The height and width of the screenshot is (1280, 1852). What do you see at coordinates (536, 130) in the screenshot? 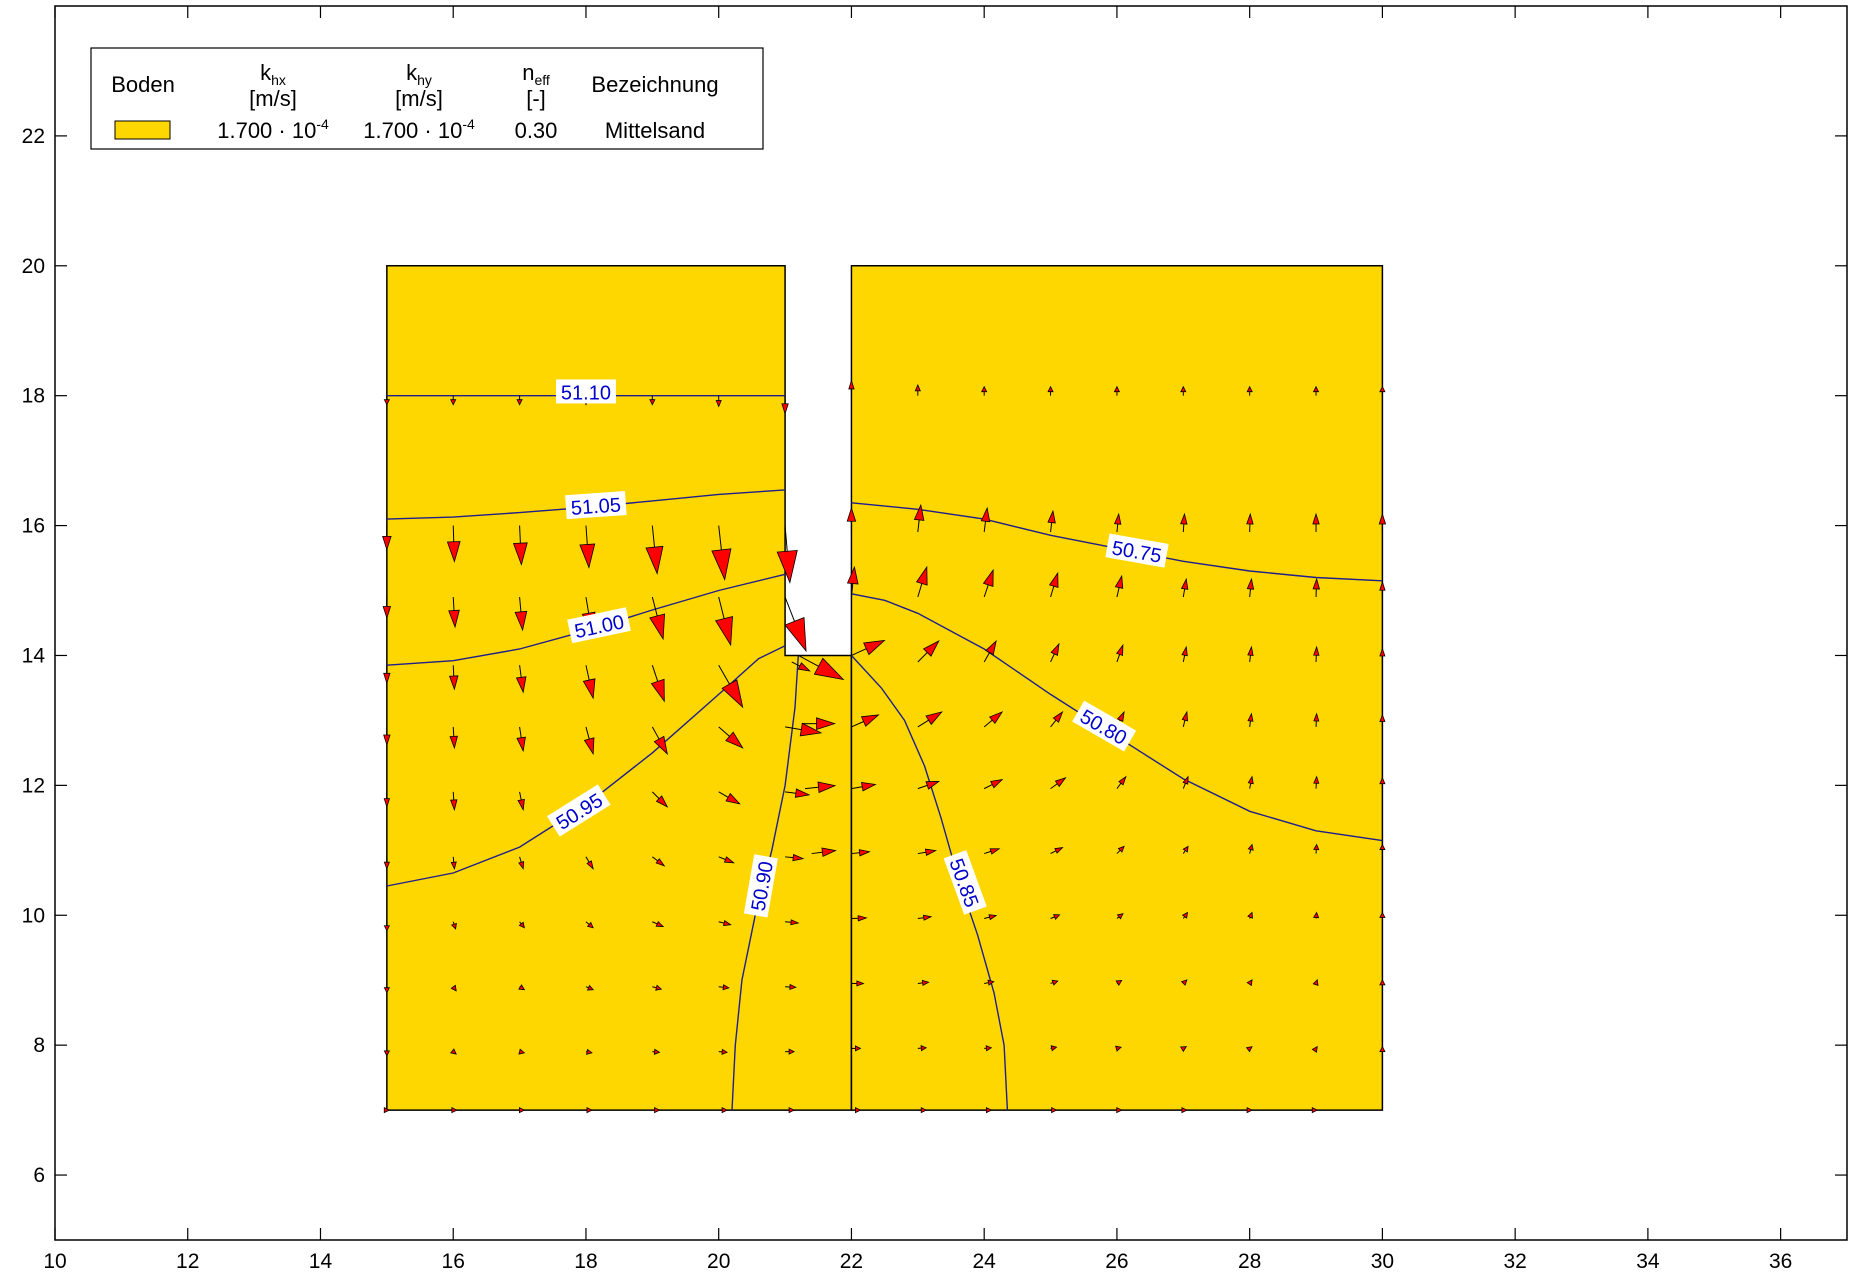
I see `legend-neff-value: 0.30` at bounding box center [536, 130].